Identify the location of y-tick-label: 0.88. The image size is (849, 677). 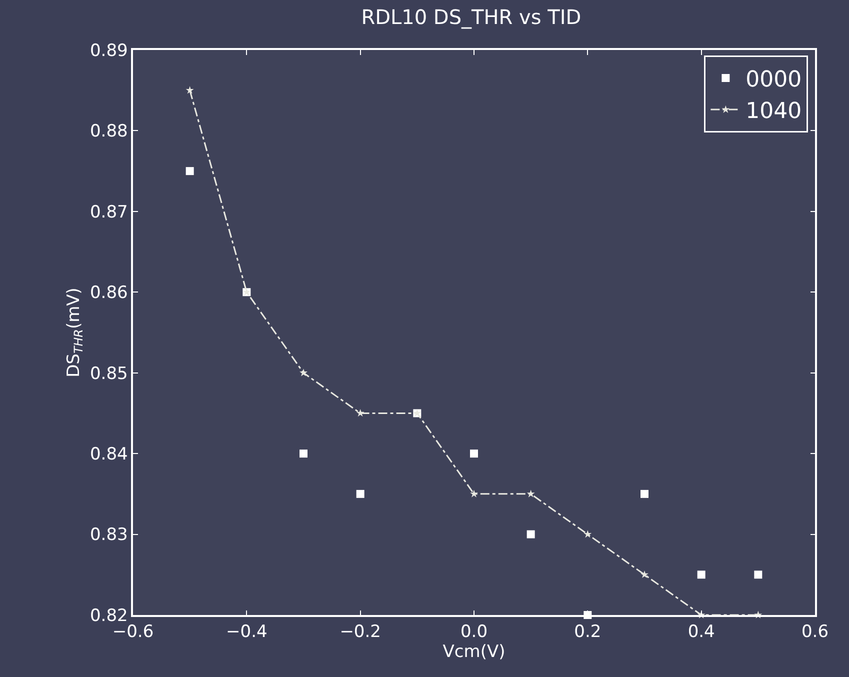
(109, 132).